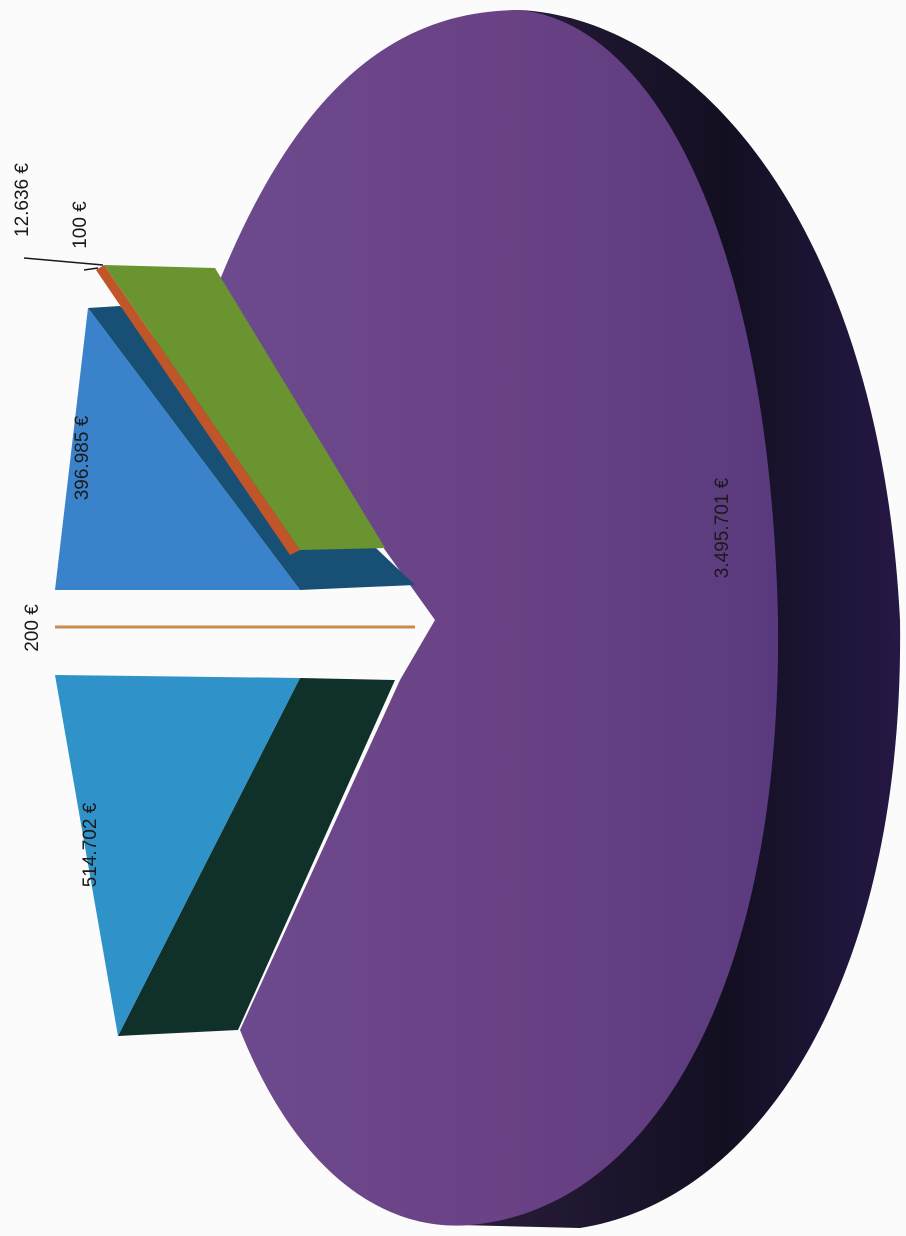 This screenshot has height=1236, width=906. What do you see at coordinates (90, 844) in the screenshot?
I see `slice-label-1: 514.702 €` at bounding box center [90, 844].